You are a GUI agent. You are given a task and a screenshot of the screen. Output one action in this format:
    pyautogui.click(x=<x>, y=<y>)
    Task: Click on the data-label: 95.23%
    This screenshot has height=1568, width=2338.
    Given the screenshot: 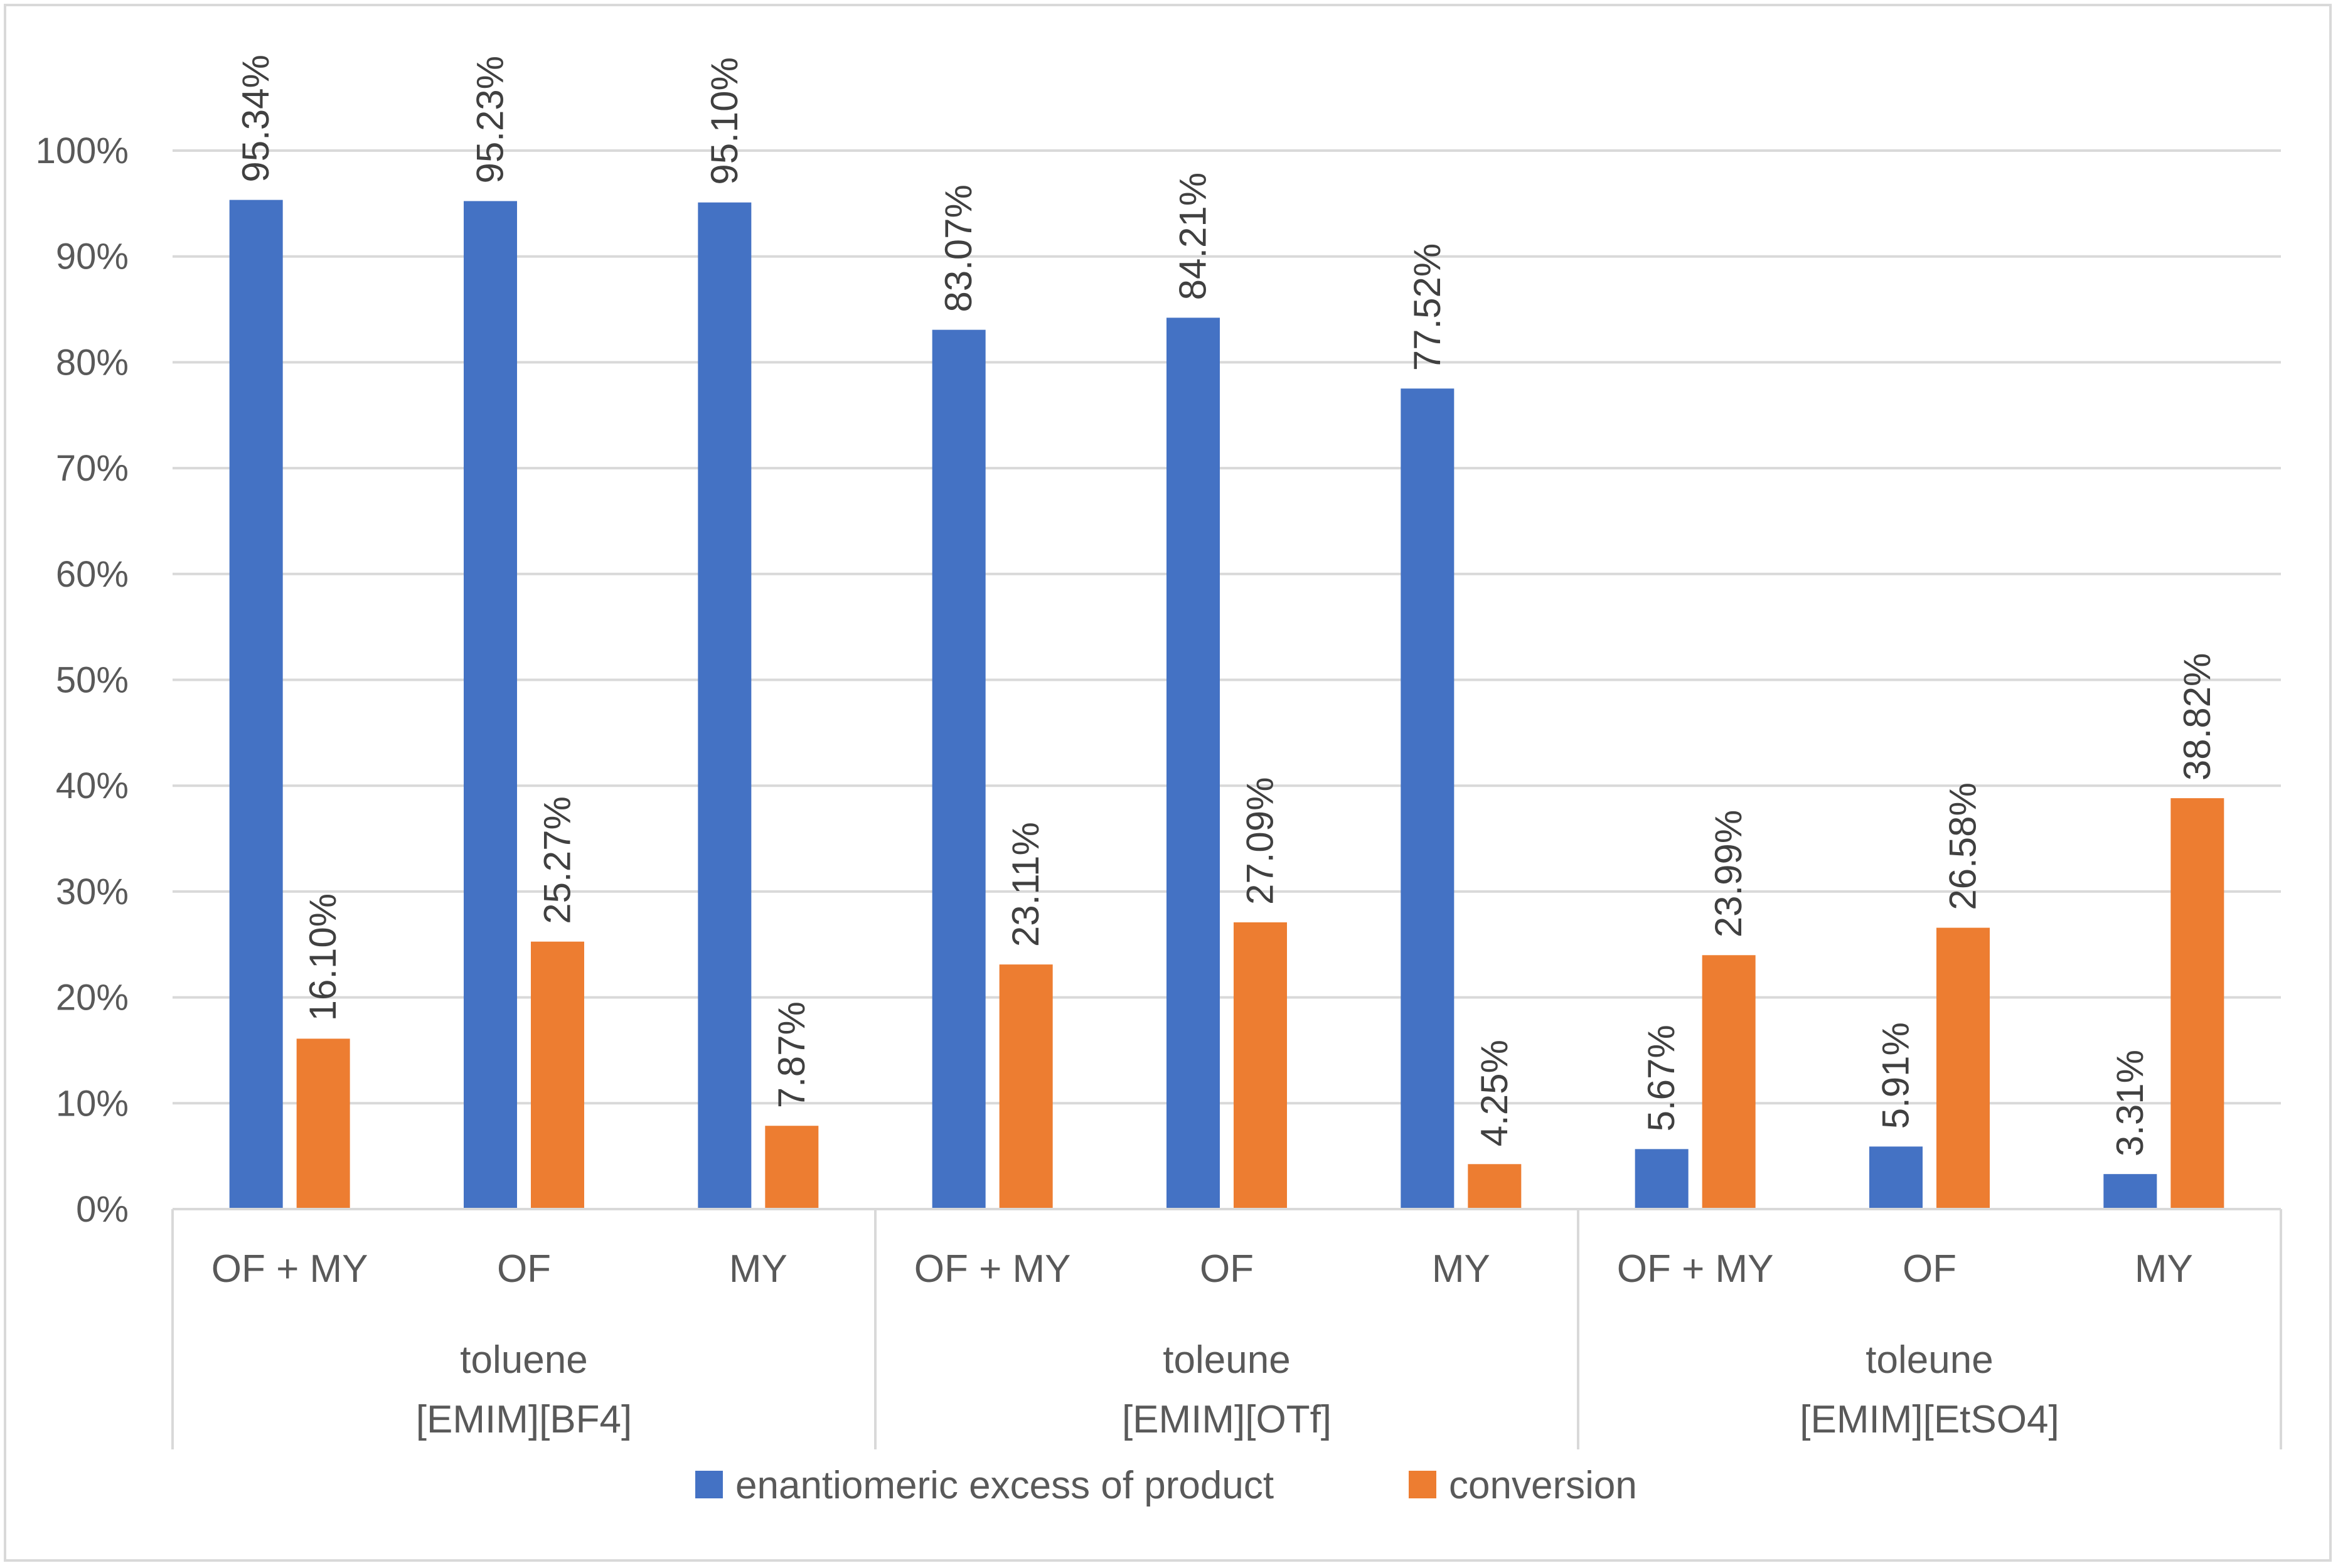 What is the action you would take?
    pyautogui.click(x=490, y=120)
    